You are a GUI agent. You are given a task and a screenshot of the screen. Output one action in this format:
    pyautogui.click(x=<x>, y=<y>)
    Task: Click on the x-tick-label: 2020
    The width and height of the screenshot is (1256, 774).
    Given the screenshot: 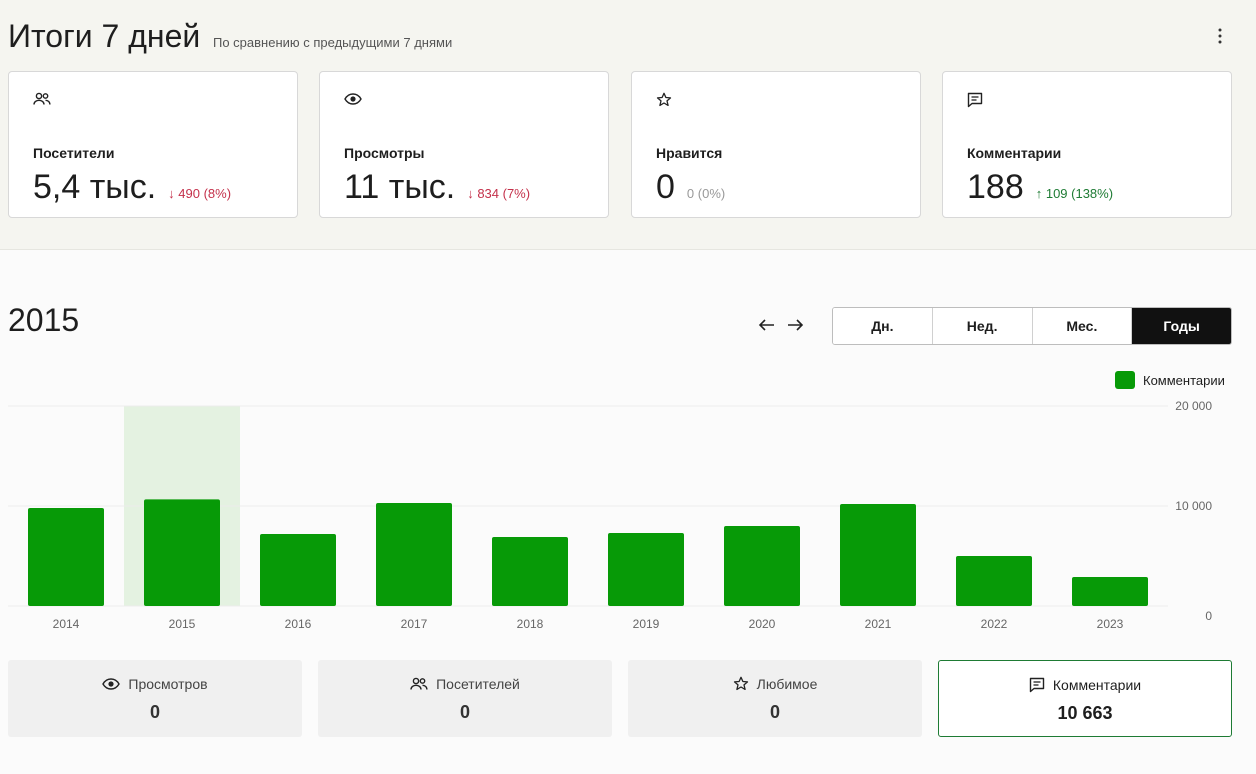 What is the action you would take?
    pyautogui.click(x=762, y=624)
    